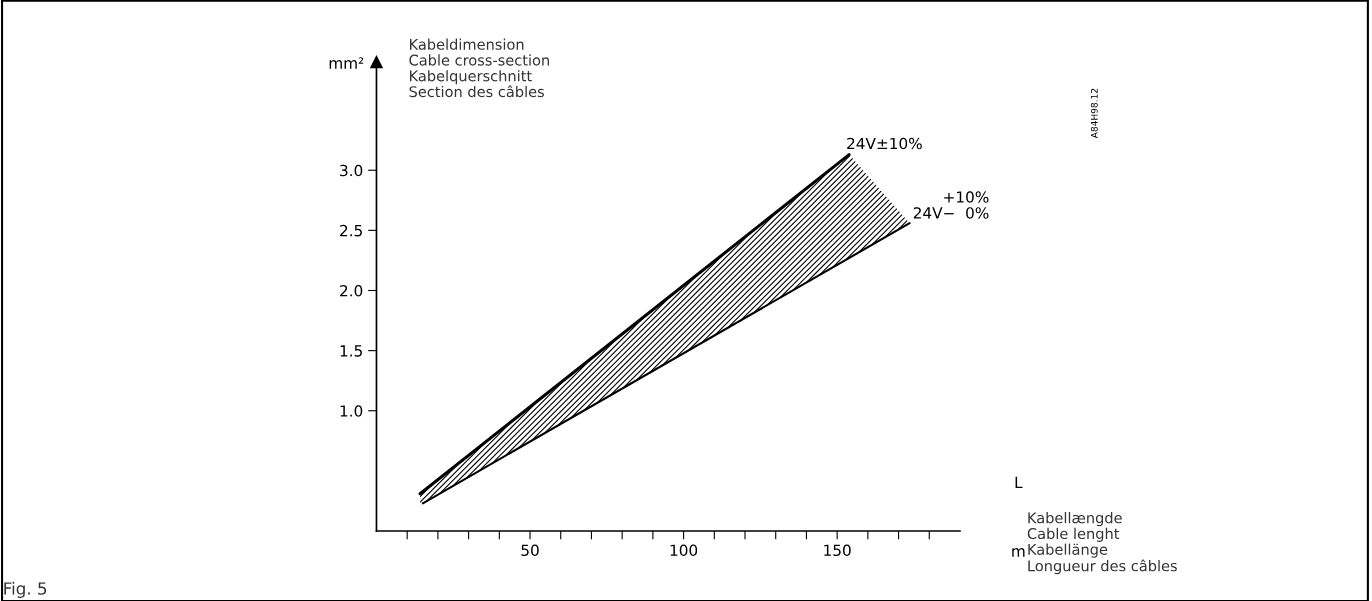  What do you see at coordinates (684, 550) in the screenshot?
I see `x-tick-label: 100` at bounding box center [684, 550].